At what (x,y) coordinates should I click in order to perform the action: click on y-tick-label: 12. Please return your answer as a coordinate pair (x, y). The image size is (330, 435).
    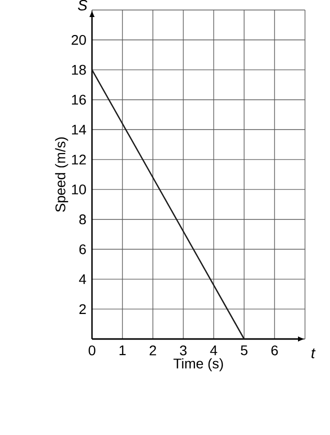
    Looking at the image, I should click on (79, 159).